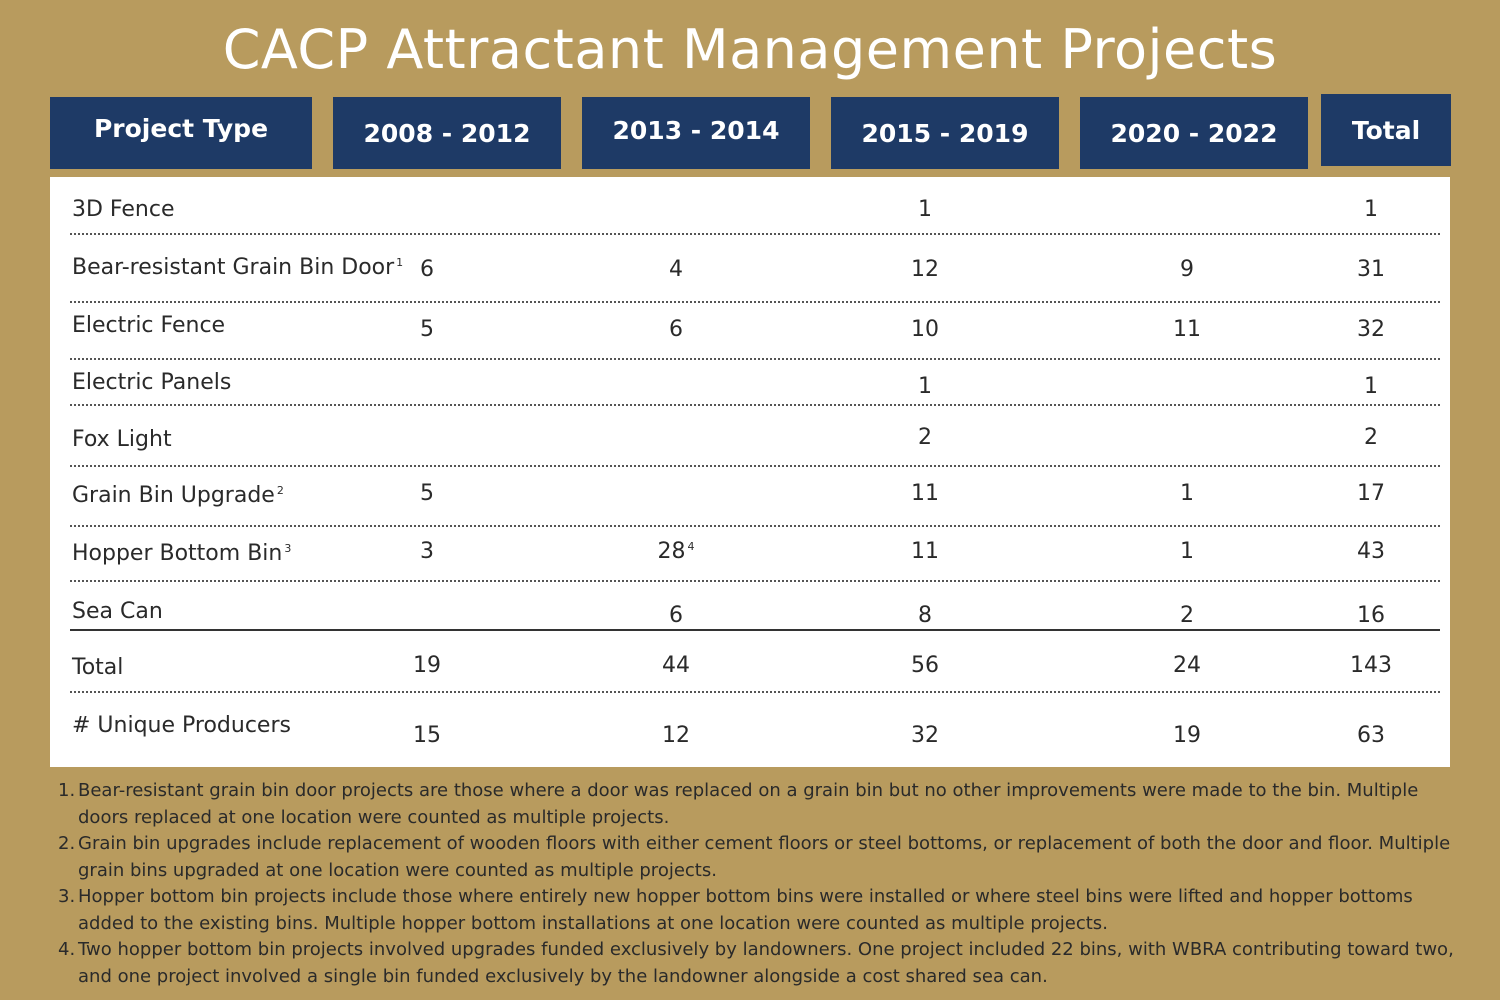 The image size is (1500, 1000). Describe the element at coordinates (173, 495) in the screenshot. I see `row-label-text: Grain Bin Upgrade` at that location.